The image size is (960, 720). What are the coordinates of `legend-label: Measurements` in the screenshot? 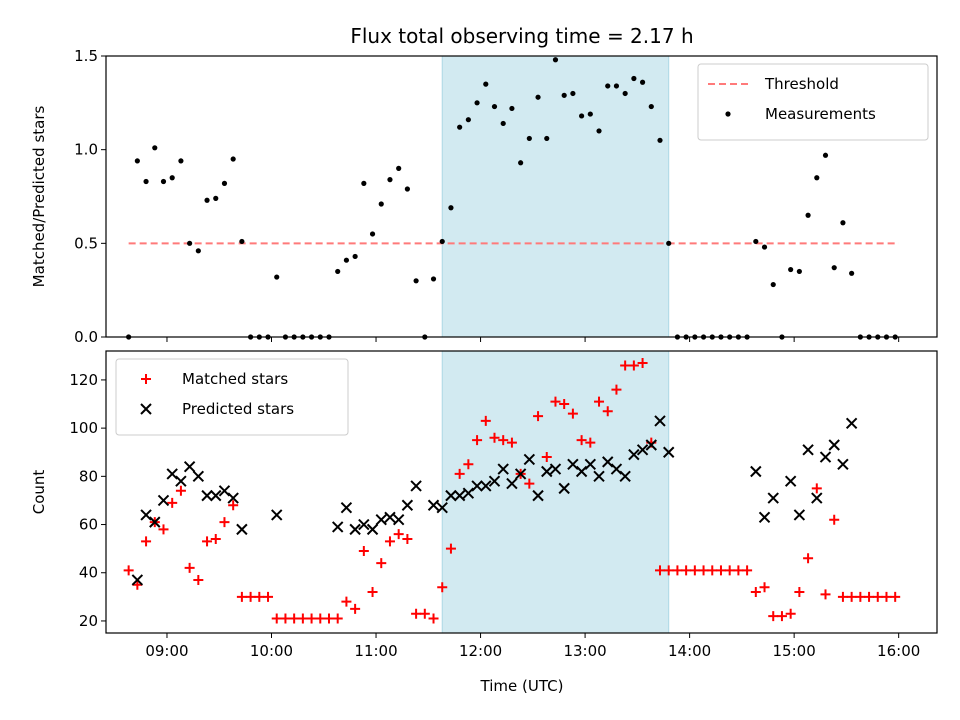 It's located at (820, 114).